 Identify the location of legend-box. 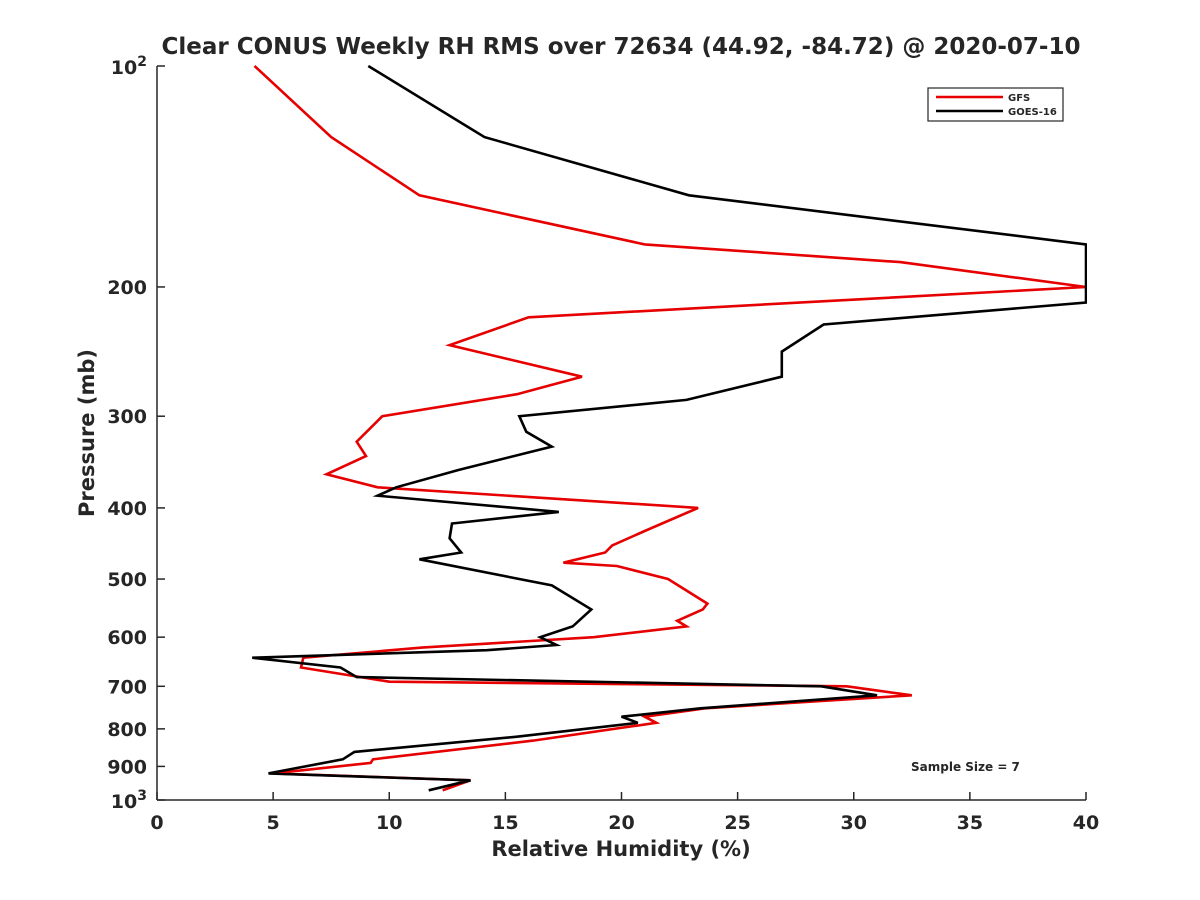
(995, 104).